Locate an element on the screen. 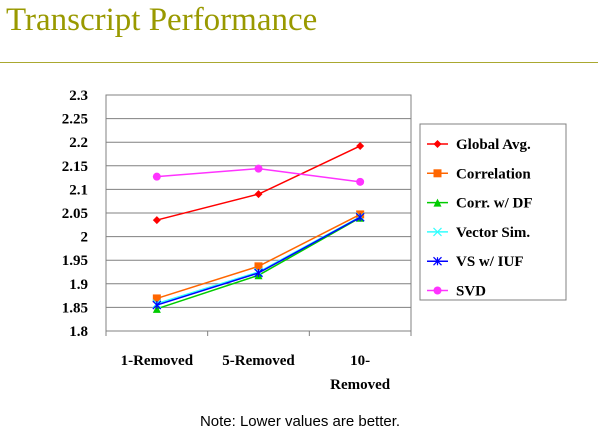 This screenshot has height=436, width=600. legend-label: SVD is located at coordinates (471, 292).